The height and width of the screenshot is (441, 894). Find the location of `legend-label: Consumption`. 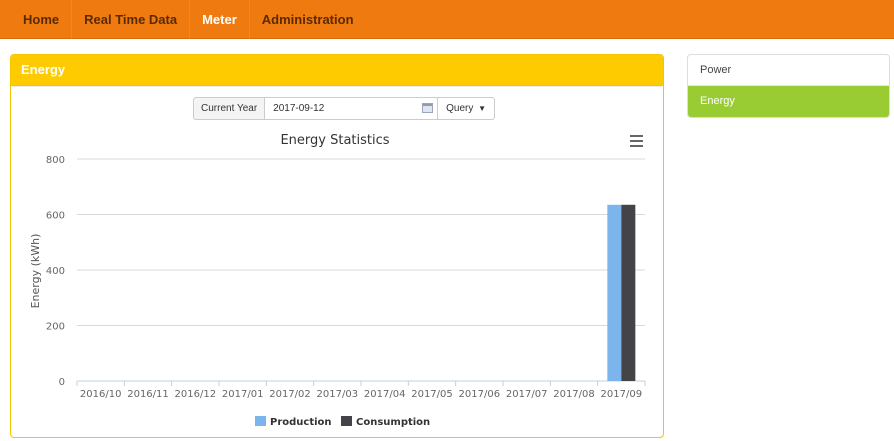

legend-label: Consumption is located at coordinates (393, 422).